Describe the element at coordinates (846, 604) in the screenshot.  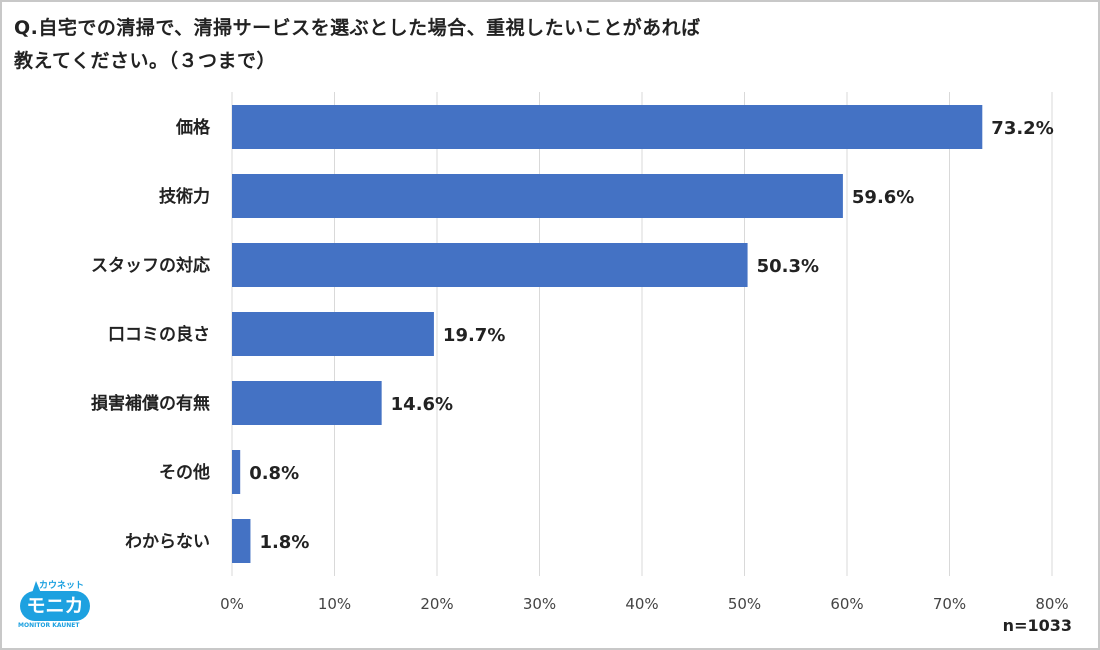
I see `x-tick-label: 60%` at that location.